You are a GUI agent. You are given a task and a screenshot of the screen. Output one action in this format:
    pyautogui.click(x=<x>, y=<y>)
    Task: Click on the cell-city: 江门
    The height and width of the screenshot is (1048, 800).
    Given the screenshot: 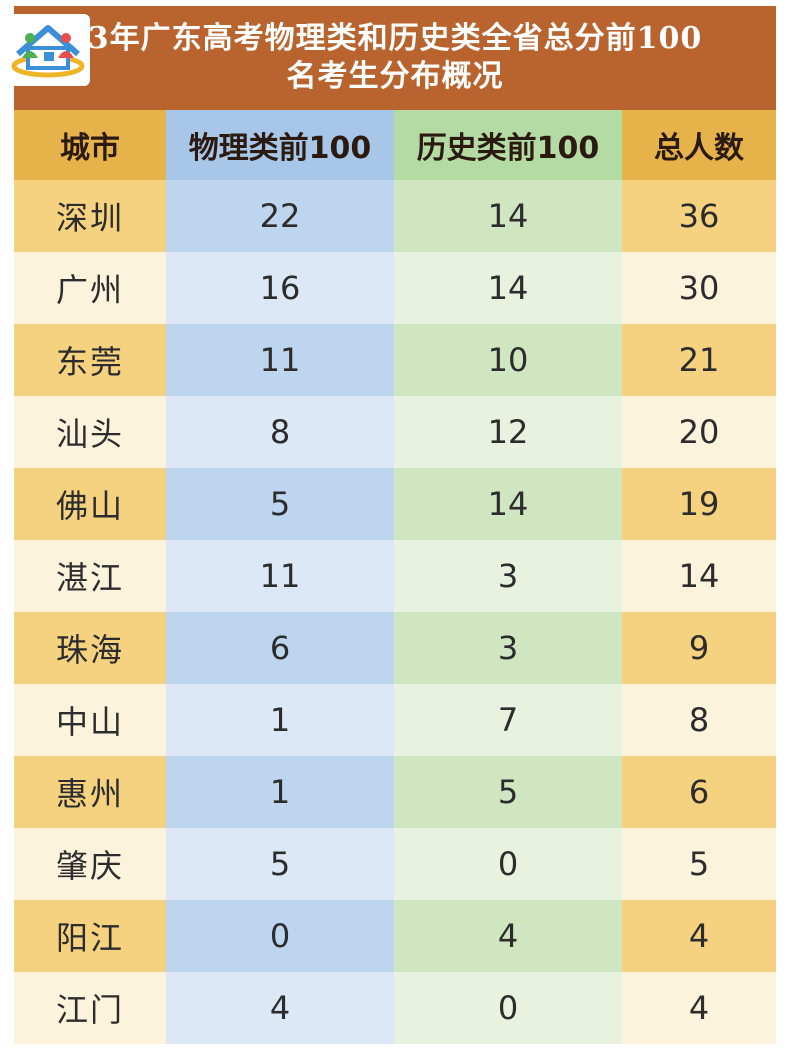 What is the action you would take?
    pyautogui.click(x=90, y=1008)
    